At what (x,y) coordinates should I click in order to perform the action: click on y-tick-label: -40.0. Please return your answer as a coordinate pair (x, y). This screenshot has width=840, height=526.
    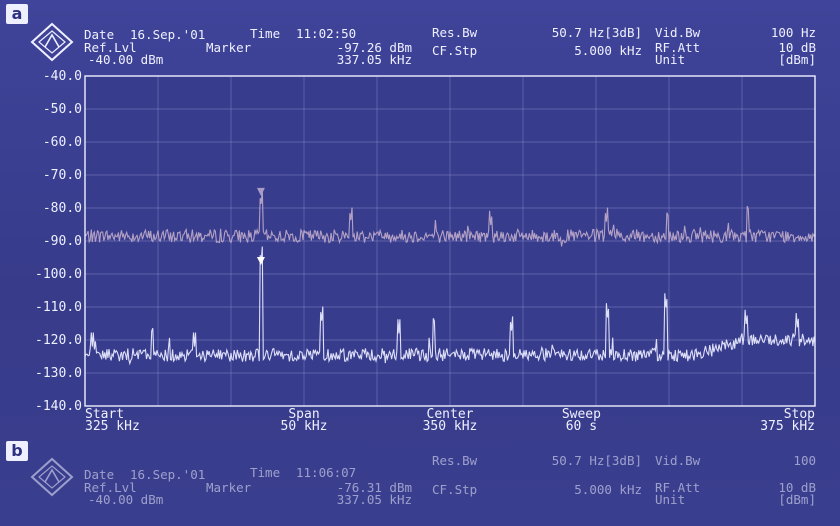
    Looking at the image, I should click on (62, 76).